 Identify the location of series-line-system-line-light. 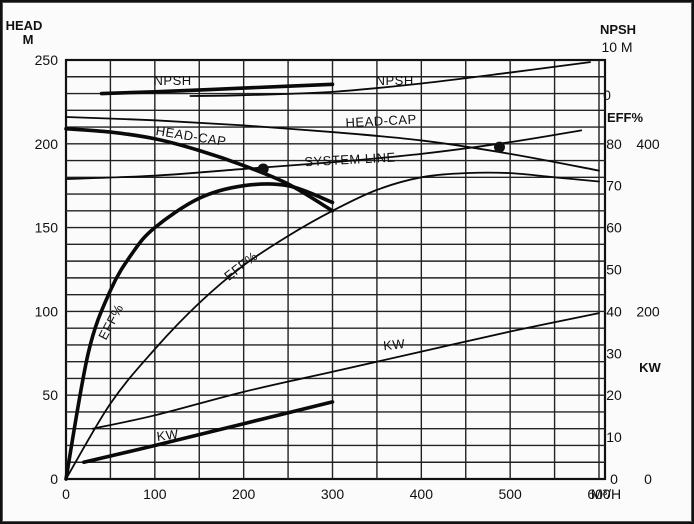
(324, 154).